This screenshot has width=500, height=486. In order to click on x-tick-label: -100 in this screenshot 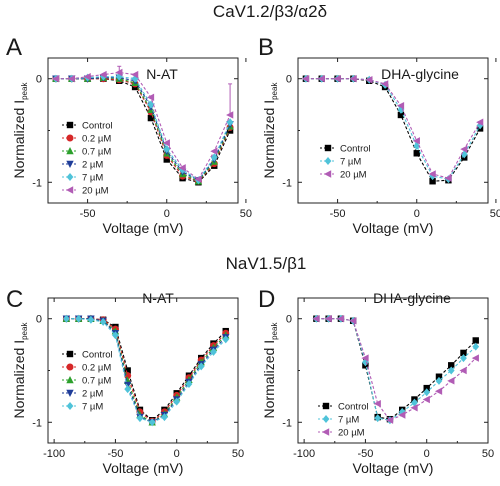, I will do `click(304, 454)`.